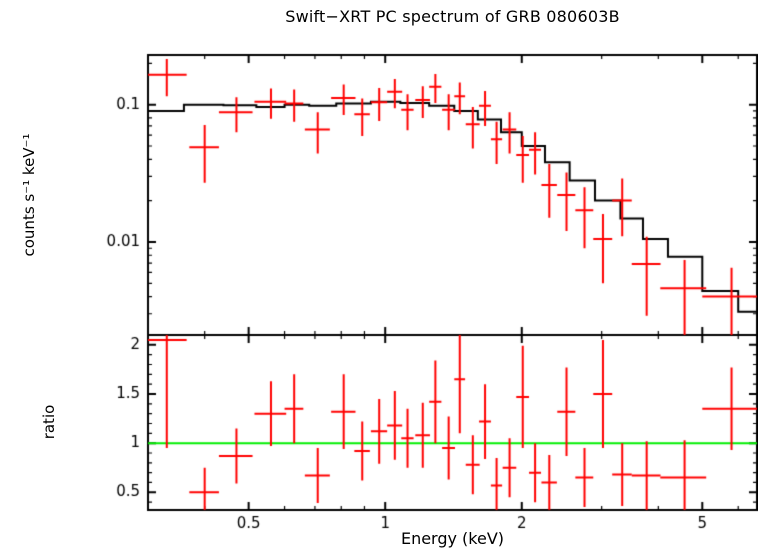  Describe the element at coordinates (49, 422) in the screenshot. I see `ratio-axis-label: ratio` at that location.